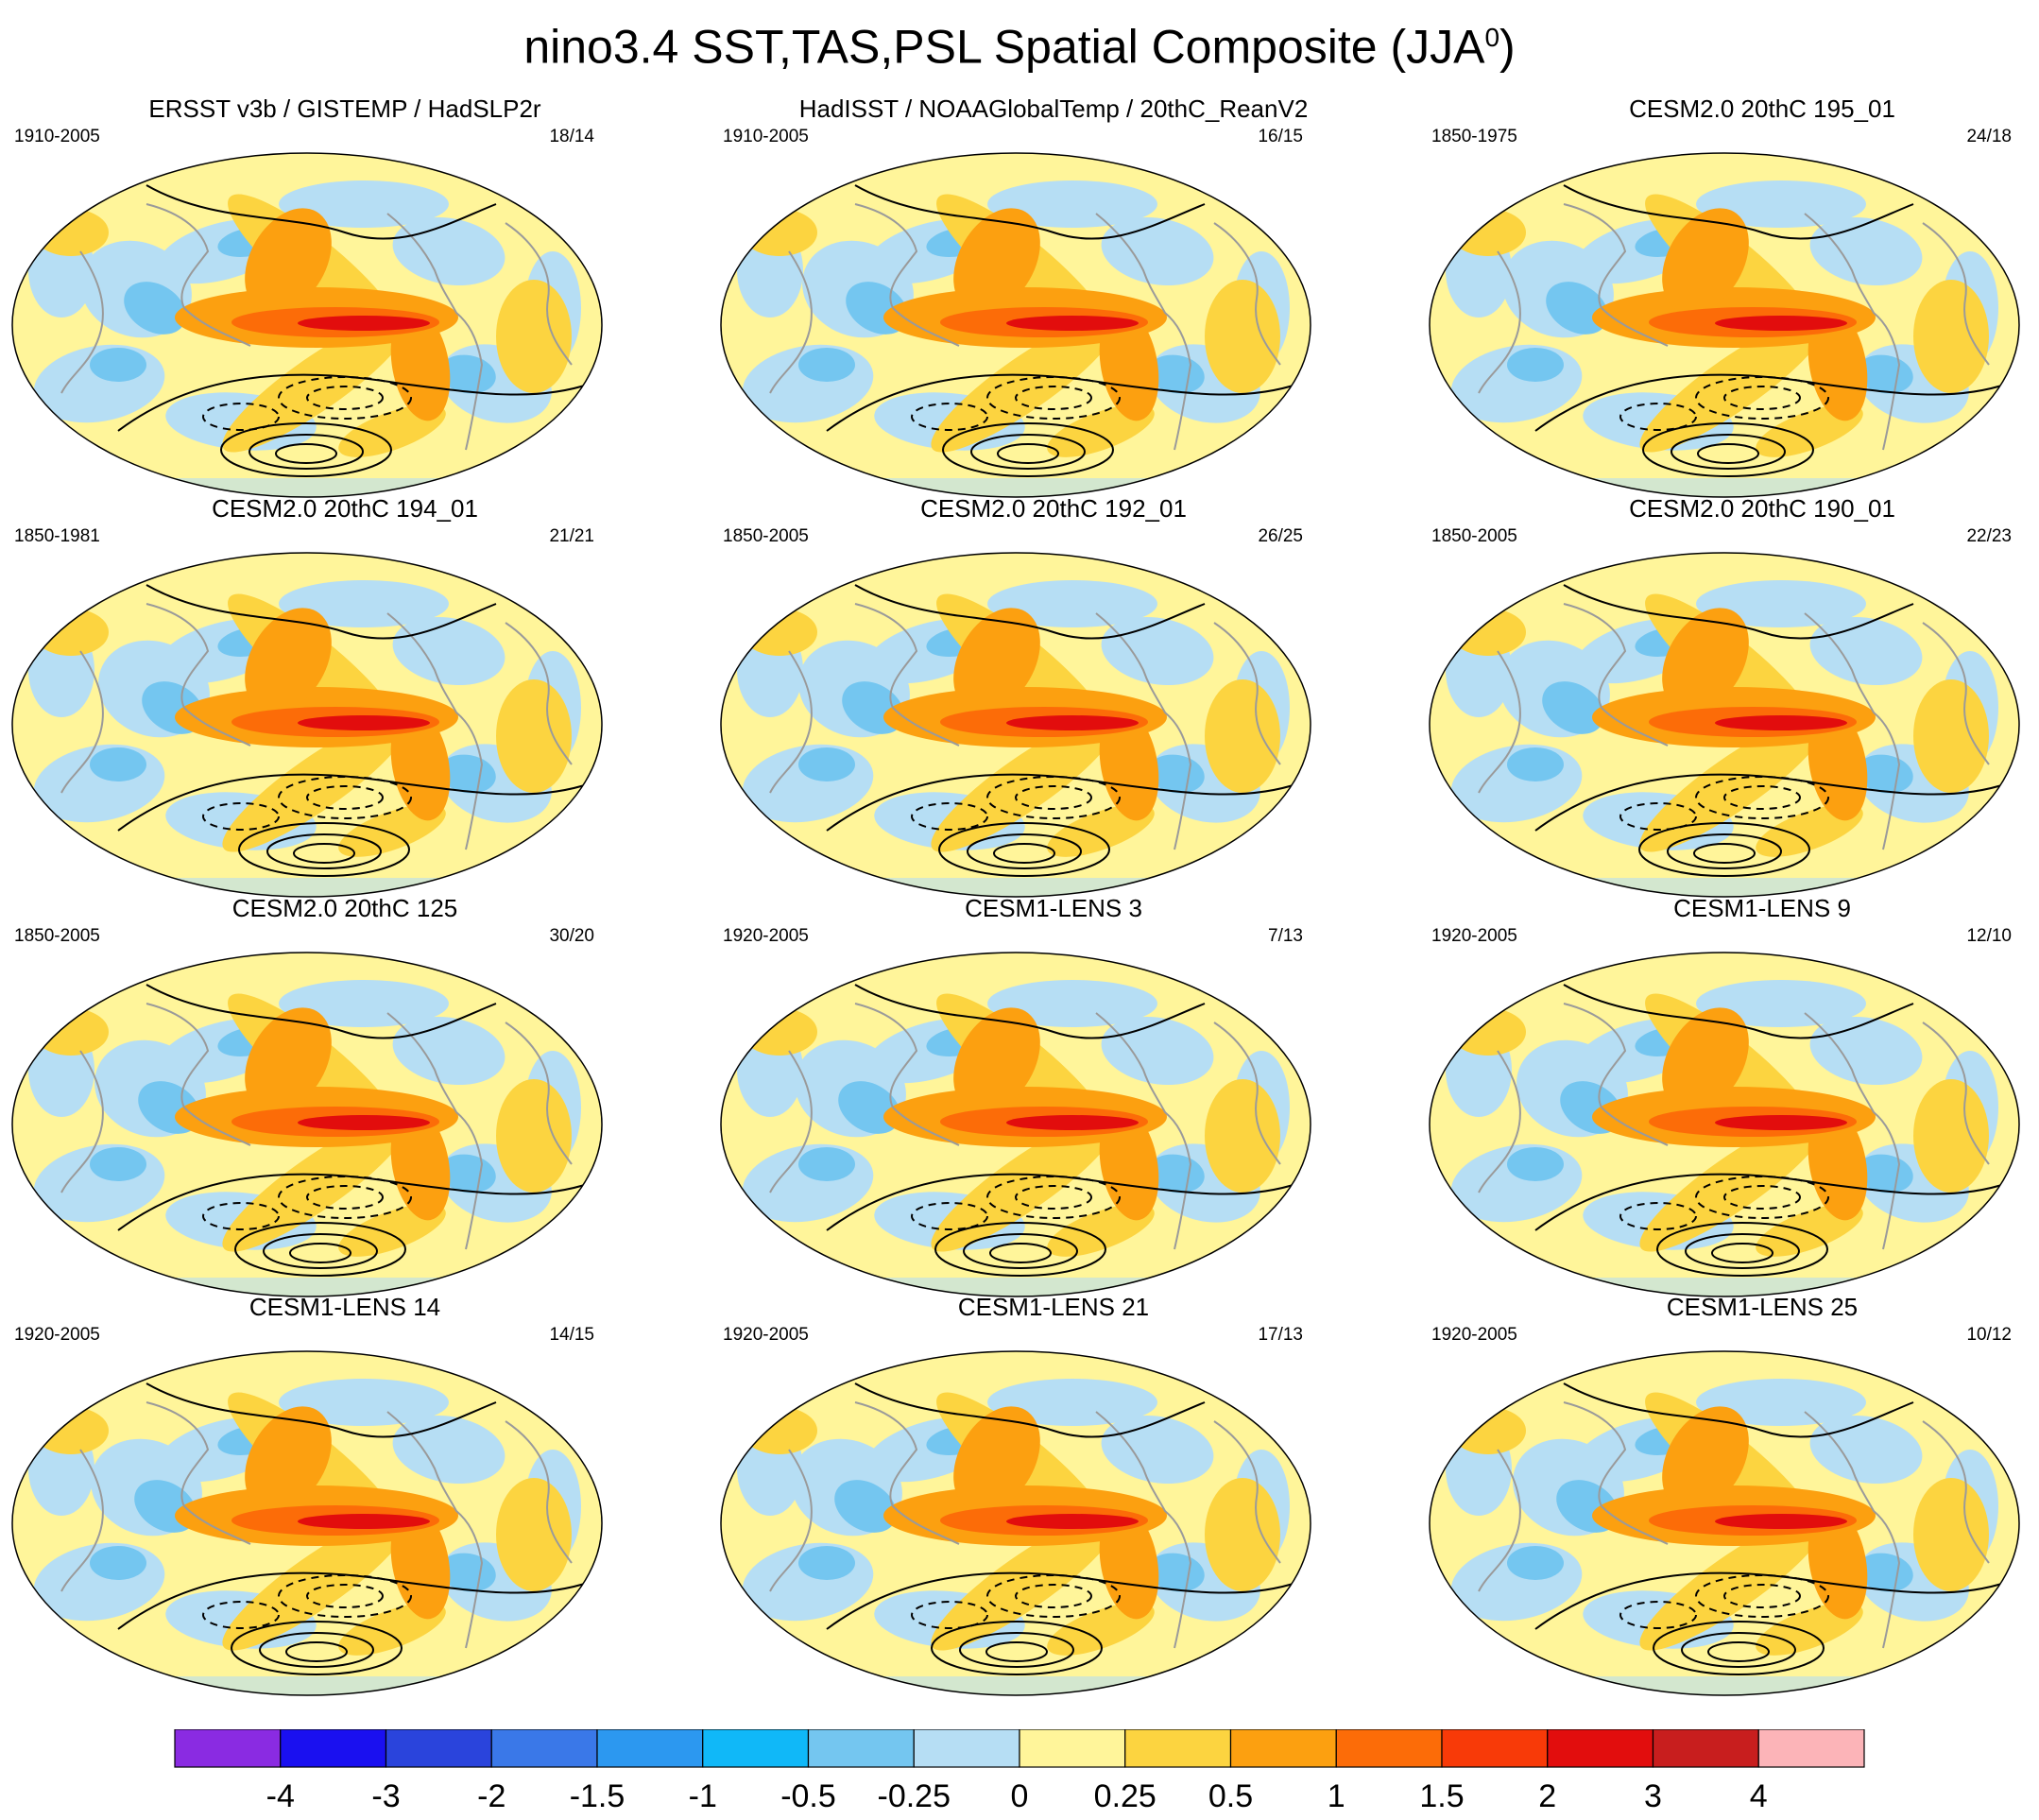 The width and height of the screenshot is (2039, 1820). What do you see at coordinates (1054, 508) in the screenshot?
I see `panel-title: CESM2.0 20thC 192_01` at bounding box center [1054, 508].